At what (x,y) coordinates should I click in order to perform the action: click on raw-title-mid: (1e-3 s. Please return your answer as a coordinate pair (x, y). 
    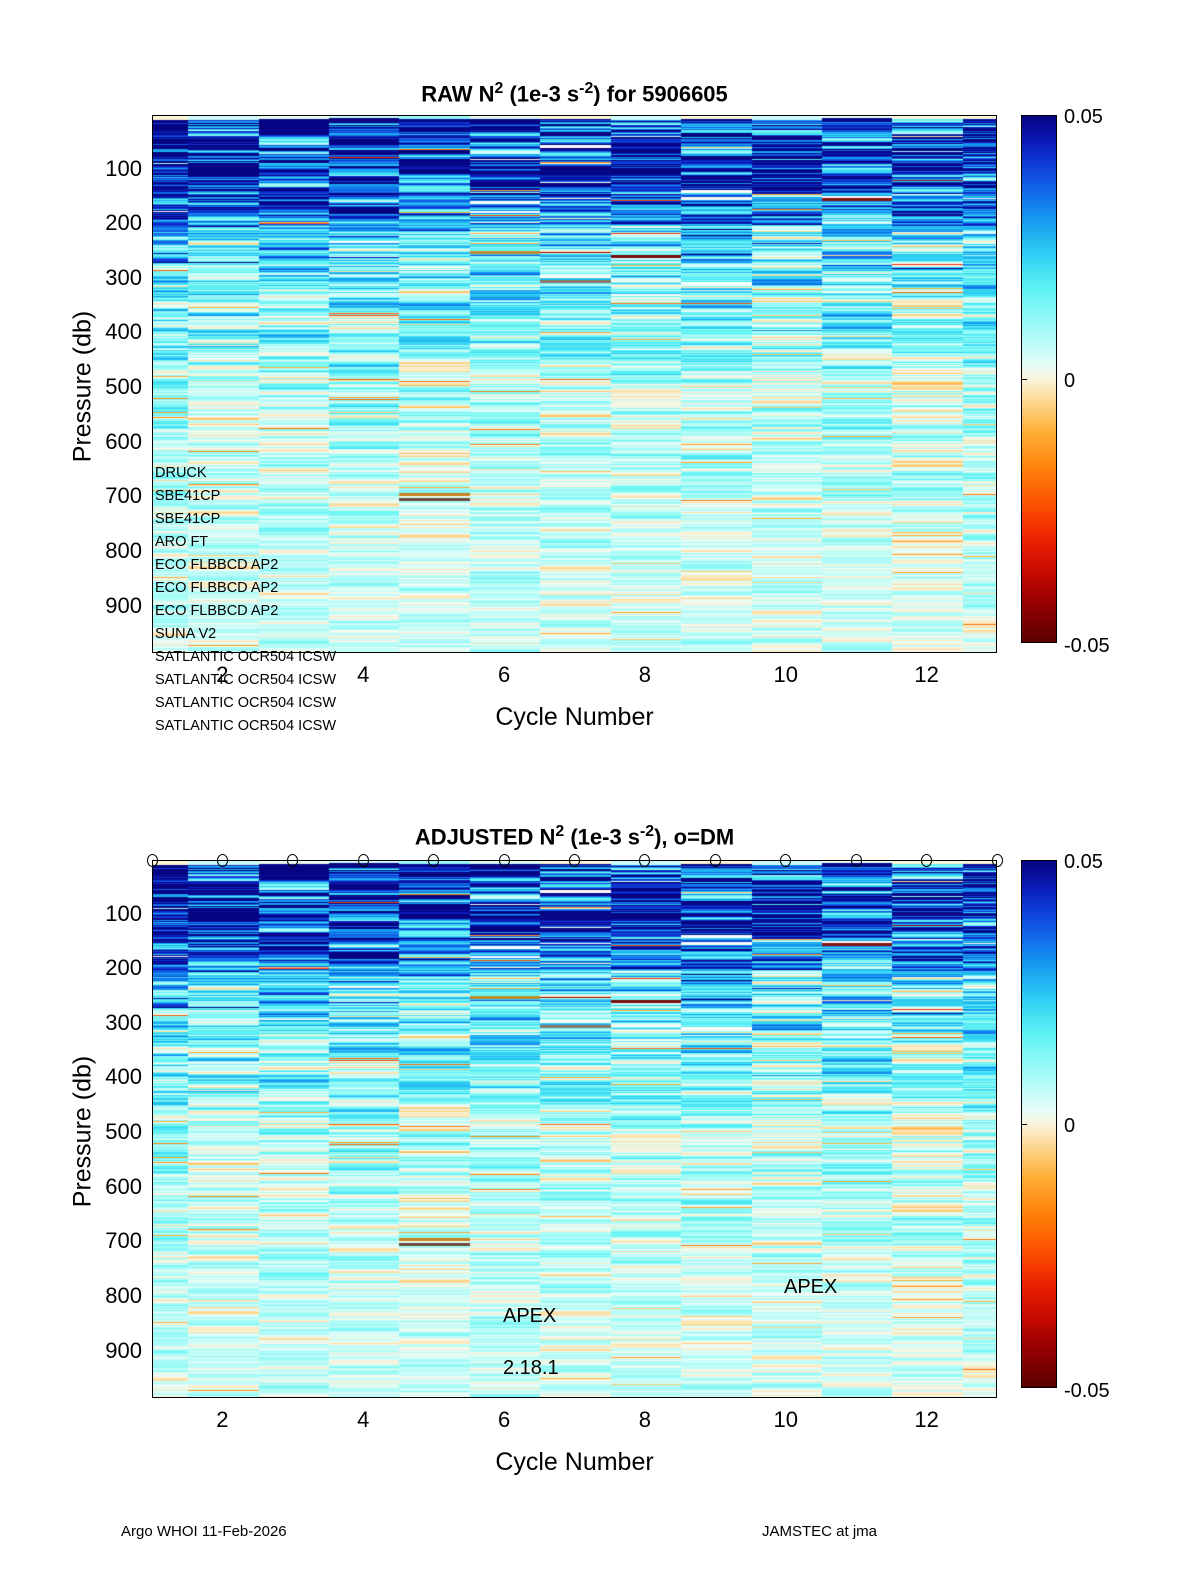
    Looking at the image, I should click on (541, 94).